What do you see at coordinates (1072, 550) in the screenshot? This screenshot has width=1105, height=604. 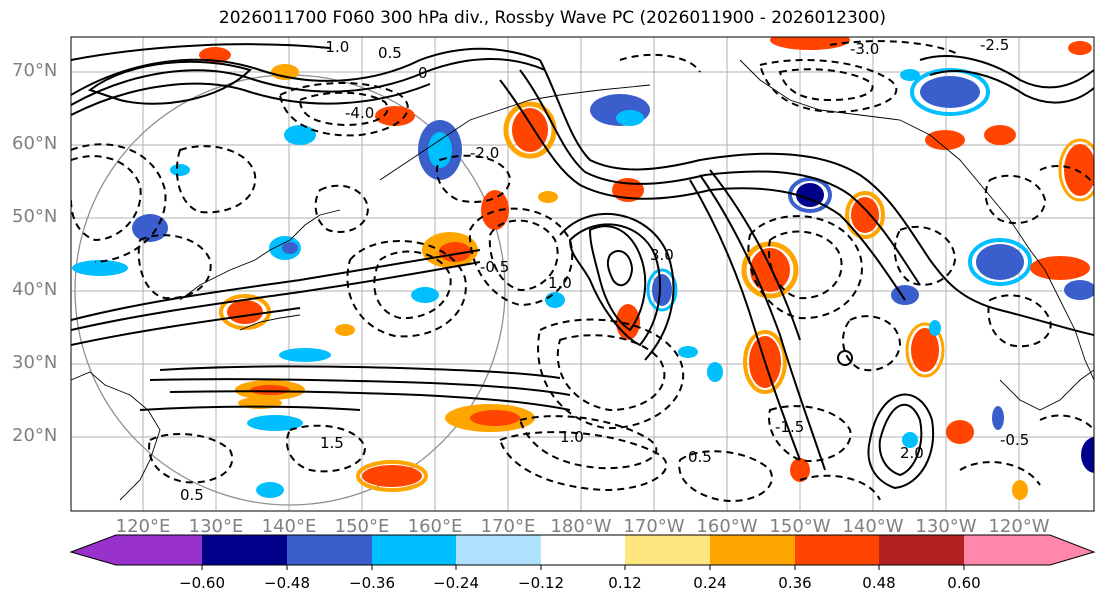 I see `colorbar-extend-high` at bounding box center [1072, 550].